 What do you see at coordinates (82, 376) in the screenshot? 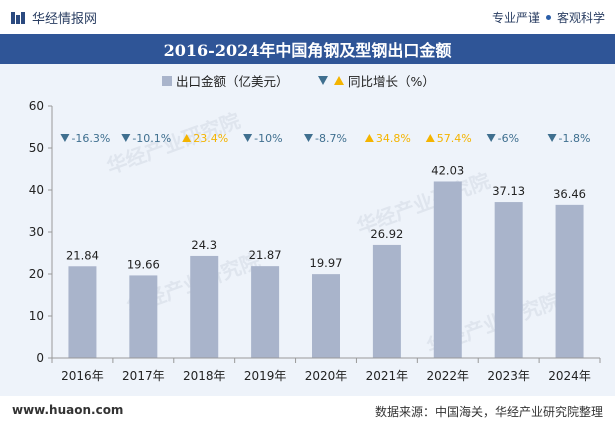
I see `x-tick-label: 2016年` at bounding box center [82, 376].